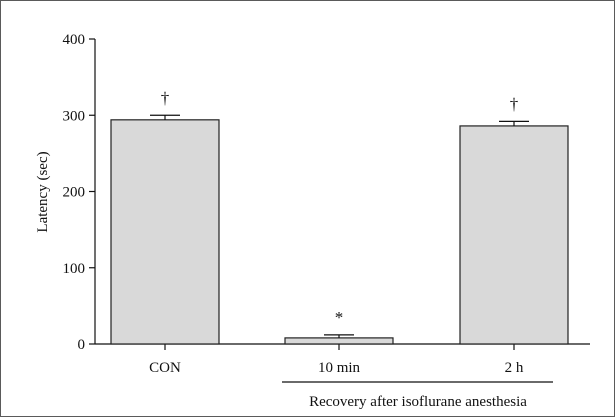 The image size is (615, 417). Describe the element at coordinates (82, 345) in the screenshot. I see `y-tick-label: 0` at that location.